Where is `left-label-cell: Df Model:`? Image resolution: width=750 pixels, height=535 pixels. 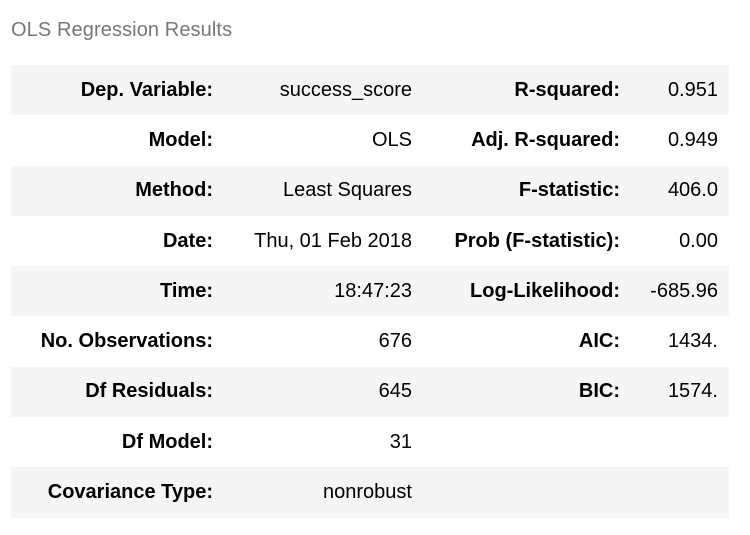
left-label-cell: Df Model: is located at coordinates (117, 442).